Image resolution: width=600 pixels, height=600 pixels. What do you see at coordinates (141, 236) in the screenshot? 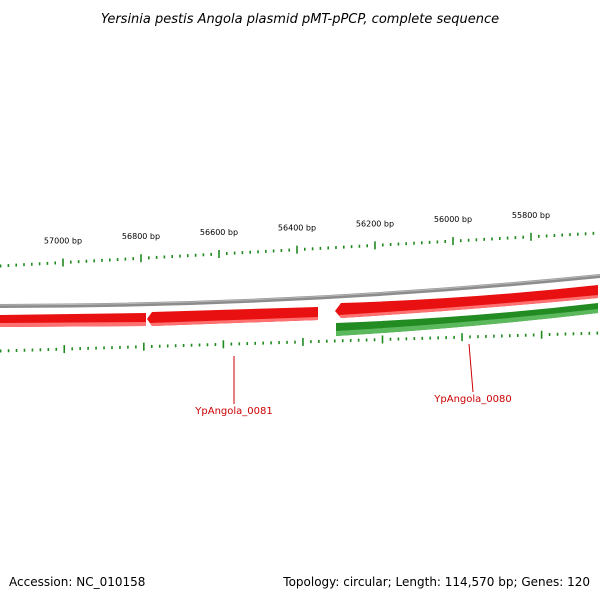
I see `tick-label: 56800 bp` at bounding box center [141, 236].